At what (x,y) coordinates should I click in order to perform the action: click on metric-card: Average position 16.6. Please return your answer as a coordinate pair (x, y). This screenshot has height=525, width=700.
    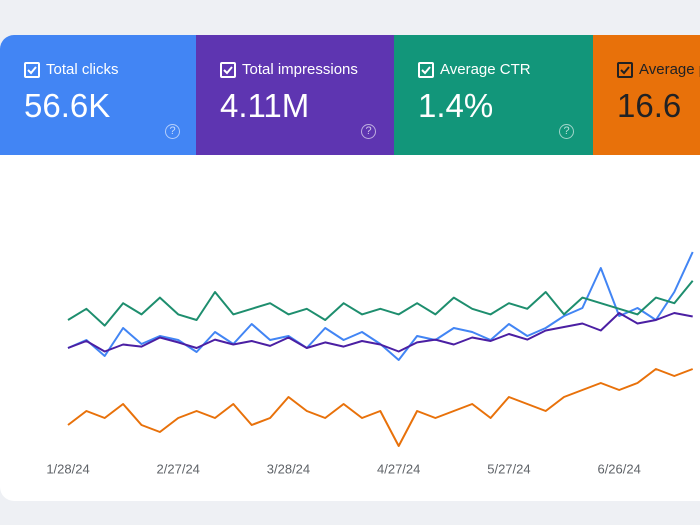
    Looking at the image, I should click on (646, 95).